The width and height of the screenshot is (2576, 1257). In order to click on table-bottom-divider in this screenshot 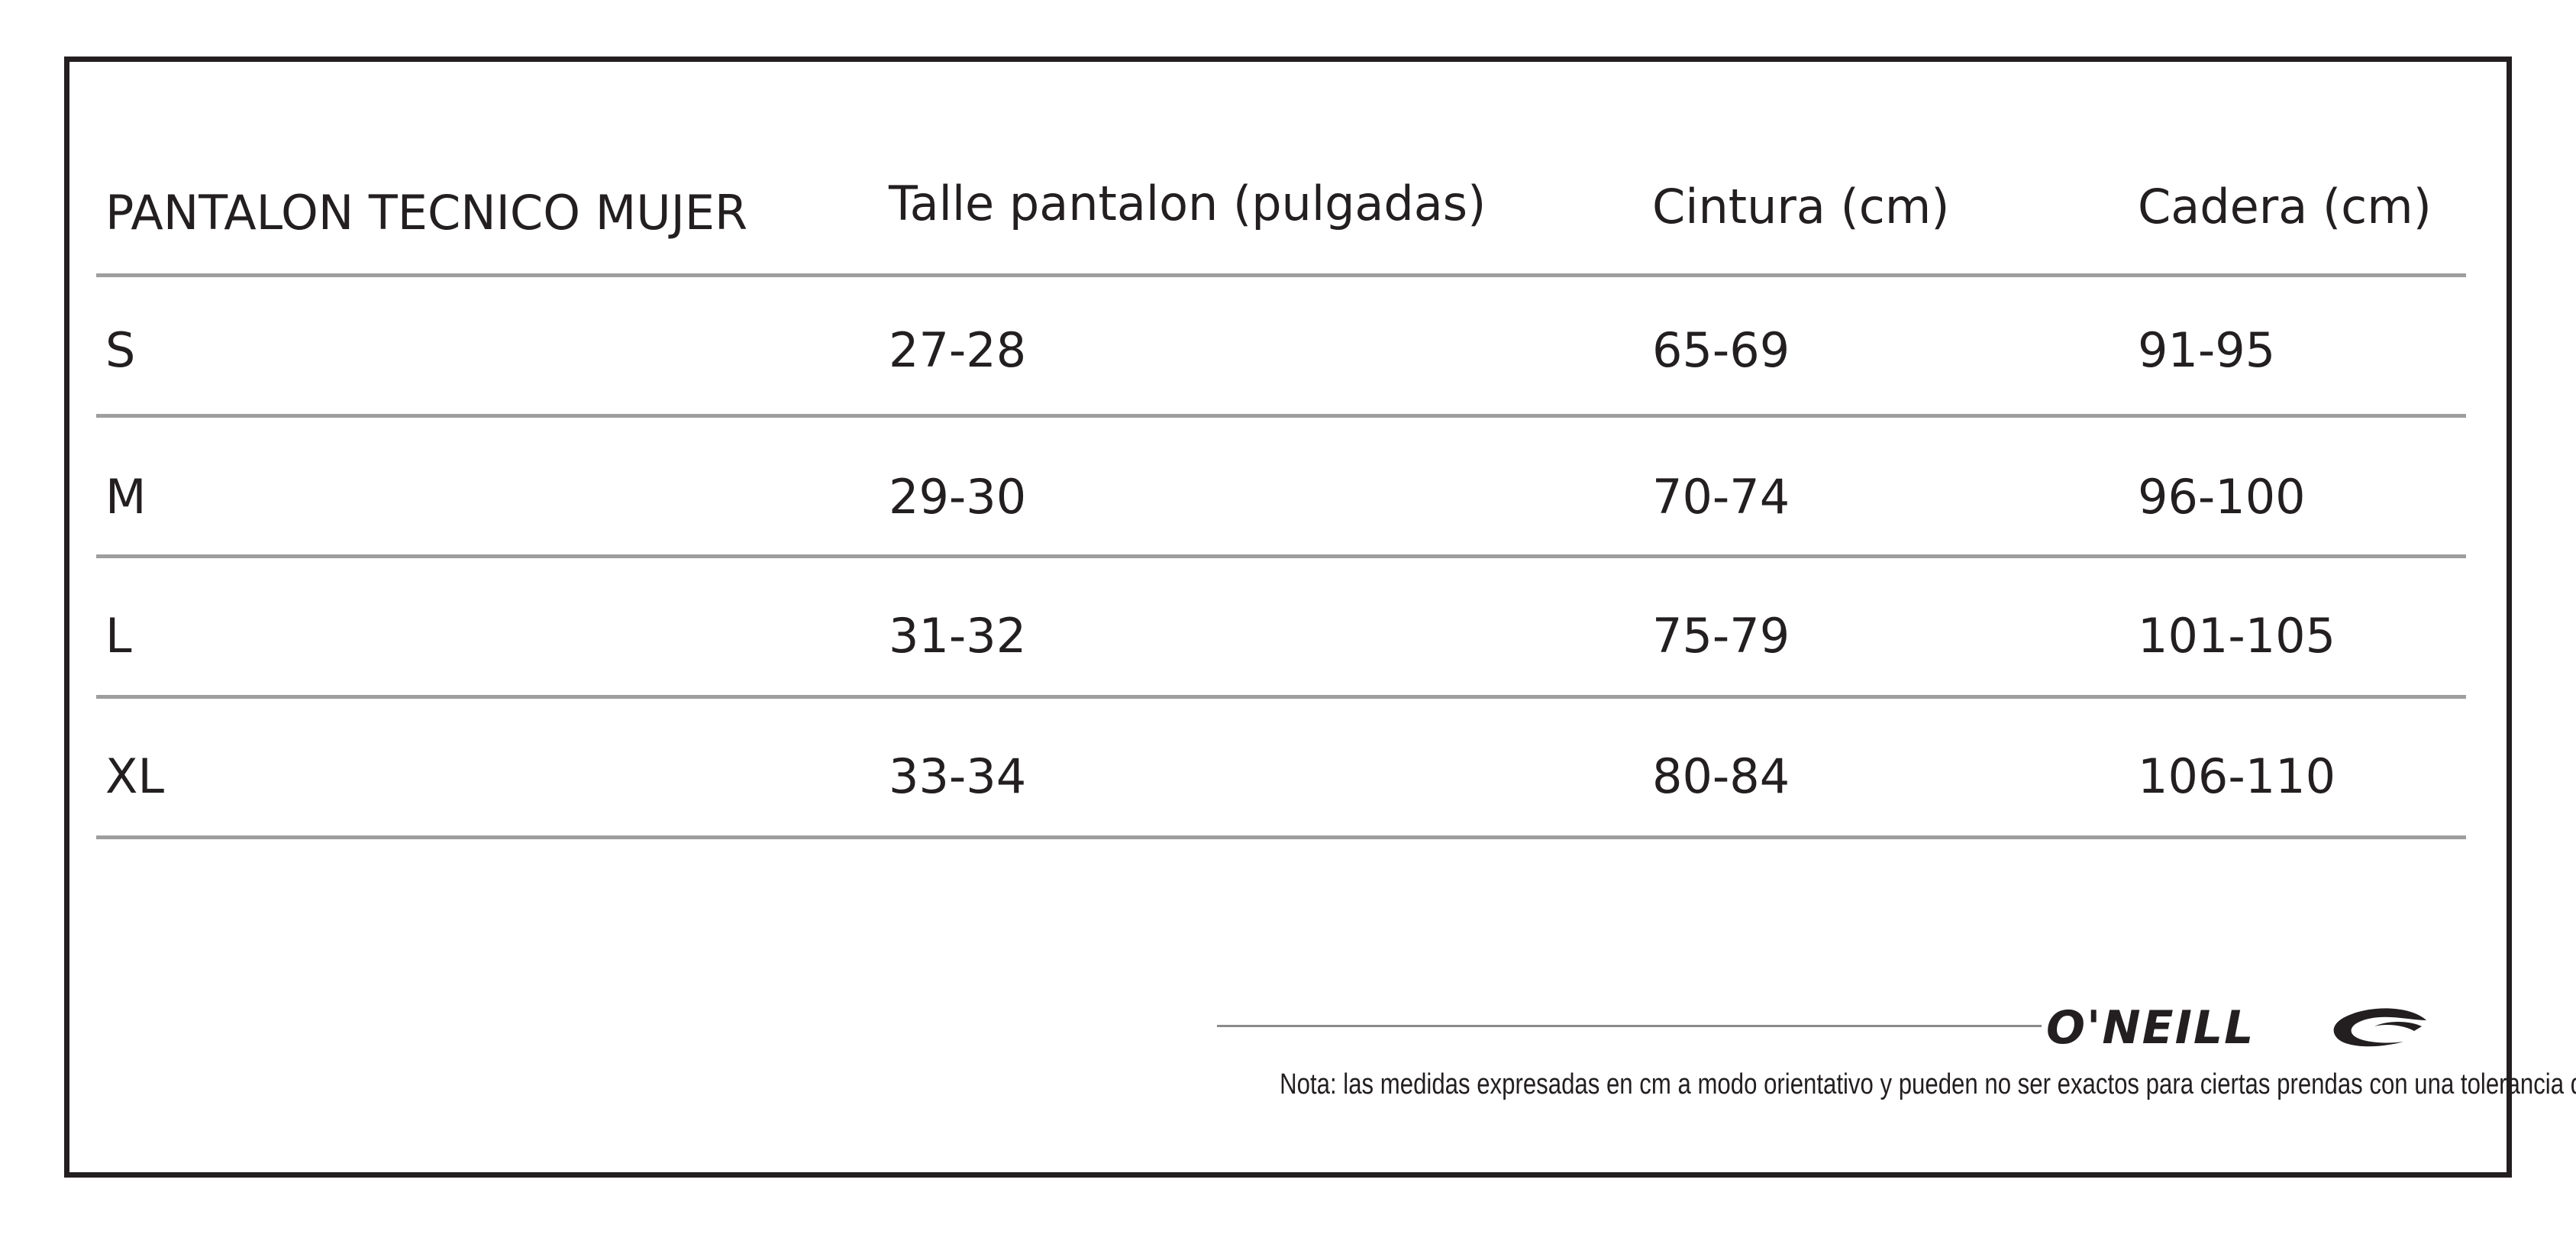, I will do `click(1281, 837)`.